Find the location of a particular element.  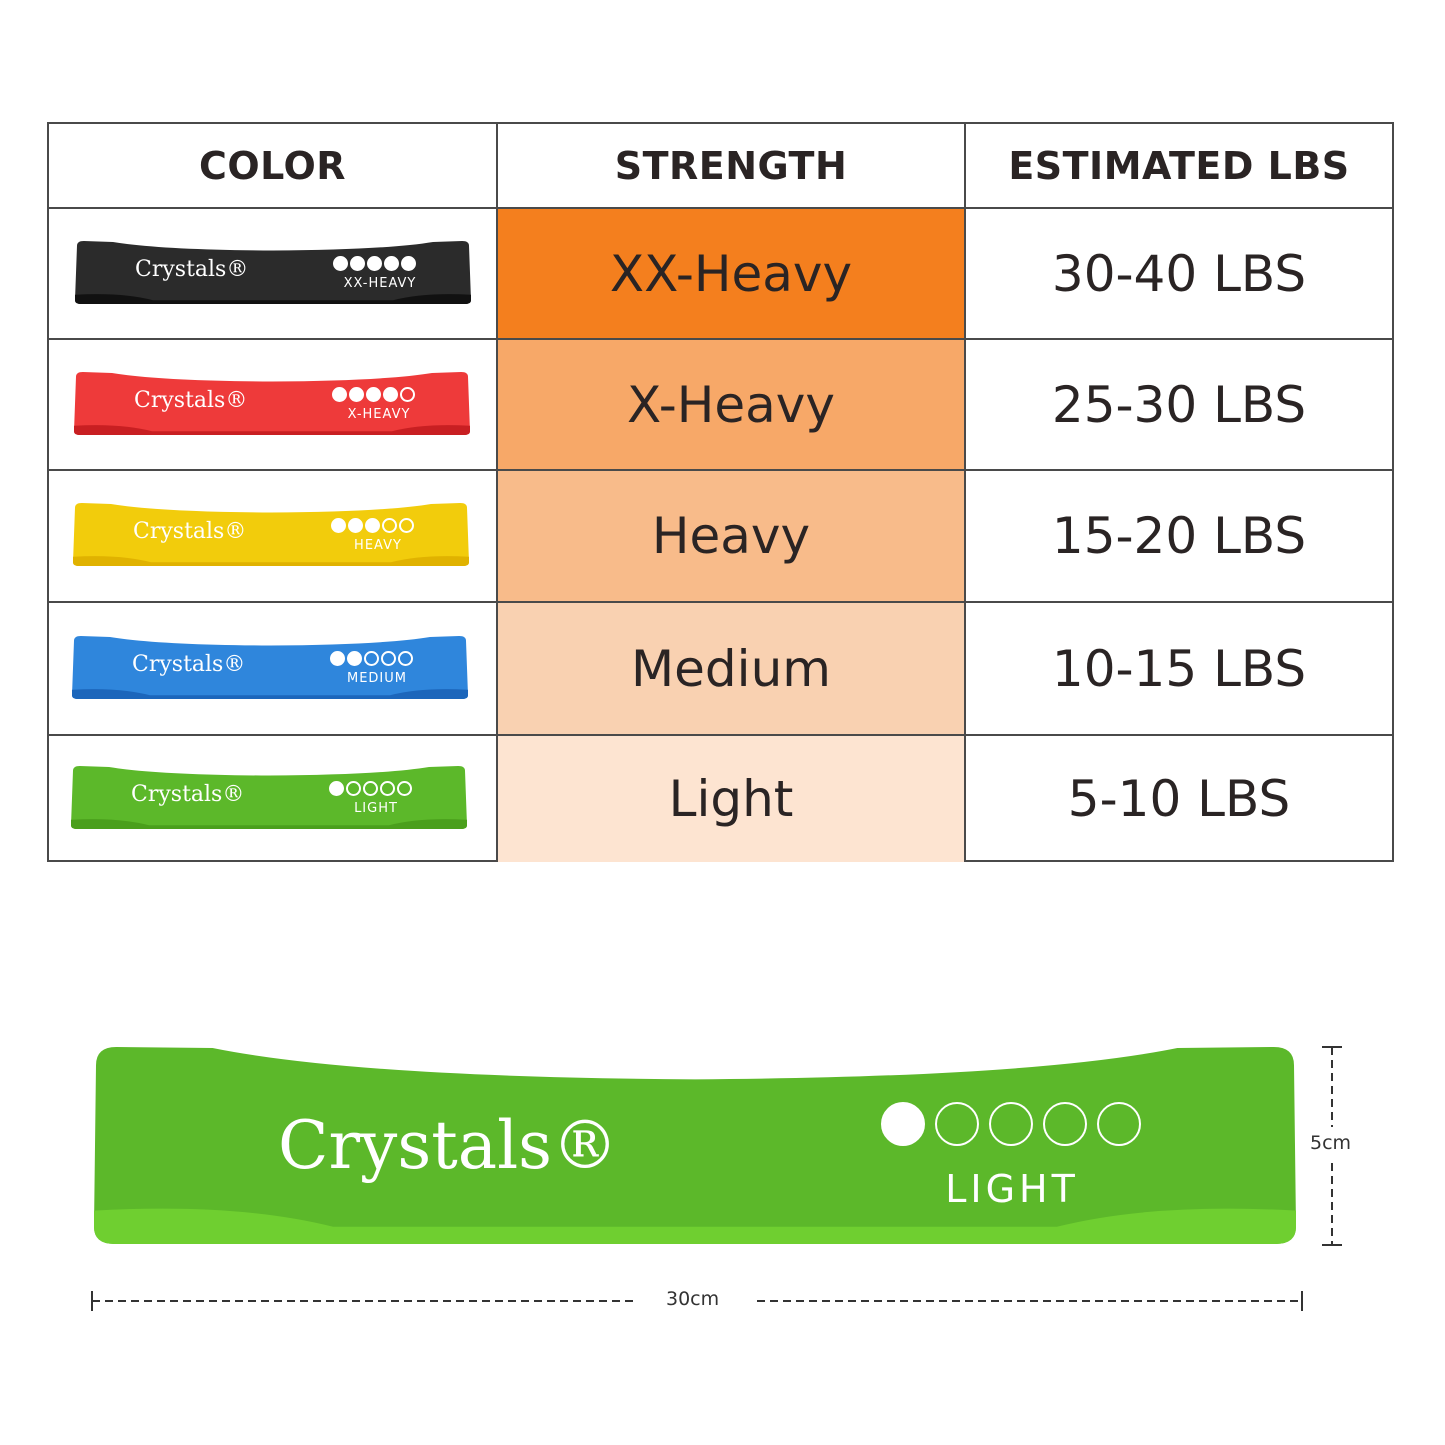

width-label: 30cm is located at coordinates (693, 1299).